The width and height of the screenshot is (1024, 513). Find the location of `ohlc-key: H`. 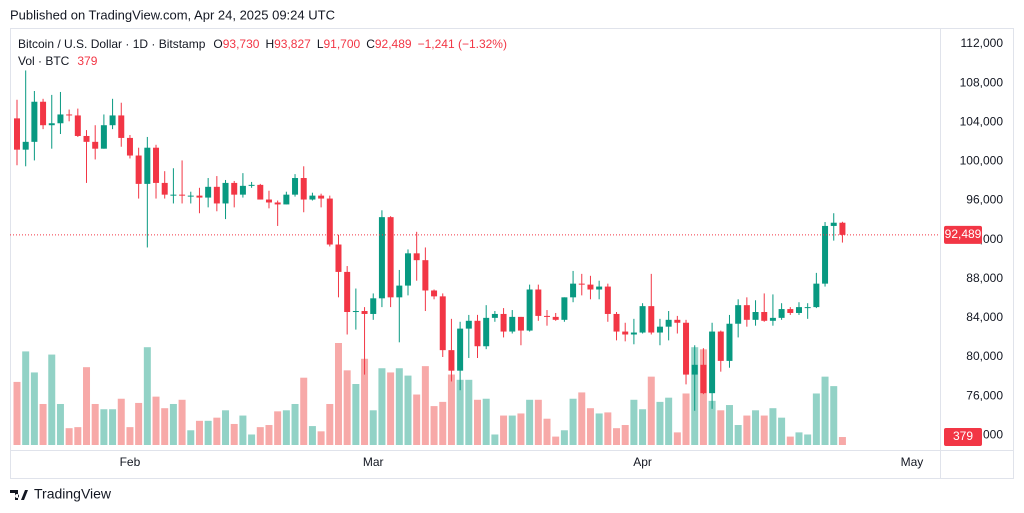

ohlc-key: H is located at coordinates (269, 44).